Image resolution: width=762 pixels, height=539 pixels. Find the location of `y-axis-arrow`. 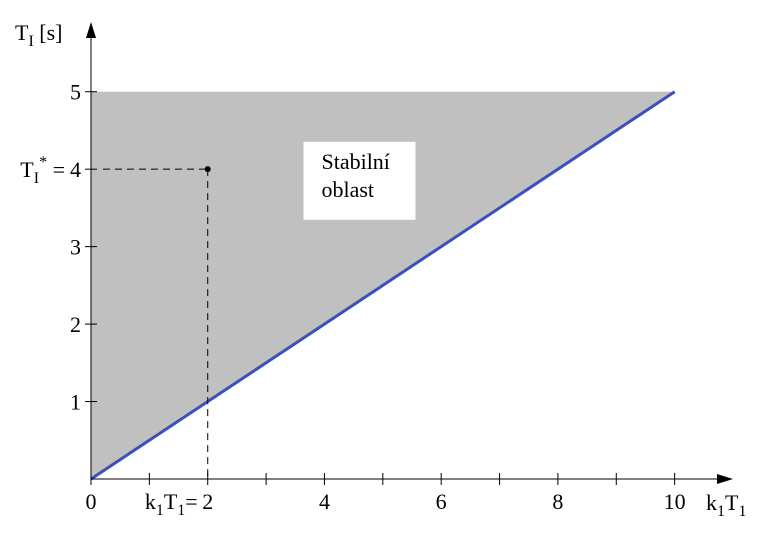

y-axis-arrow is located at coordinates (91, 30).